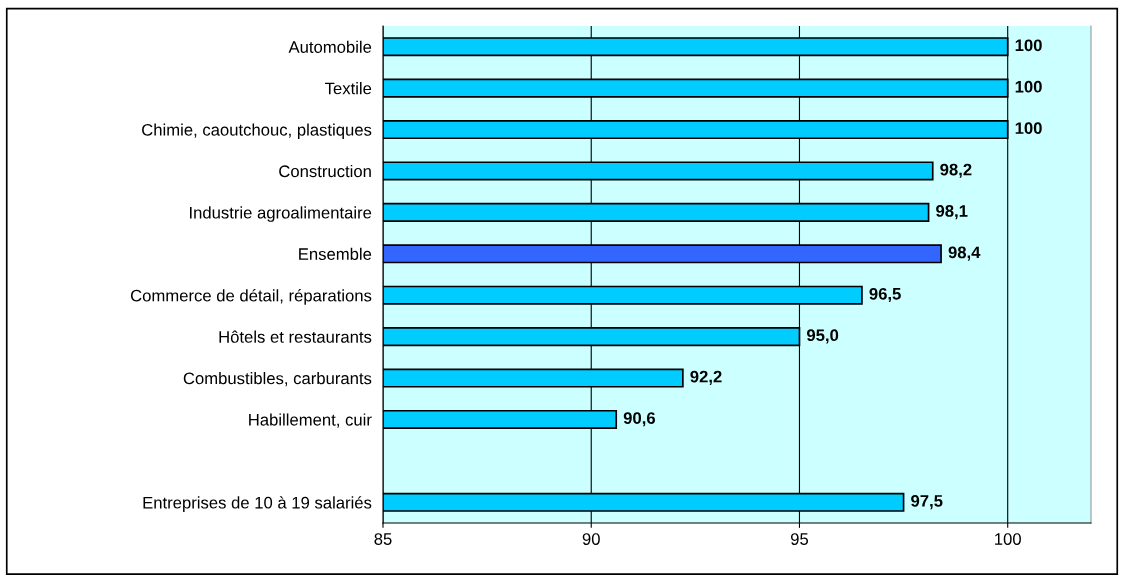 This screenshot has width=1124, height=580. Describe the element at coordinates (348, 88) in the screenshot. I see `y-tick-label: Textile` at that location.